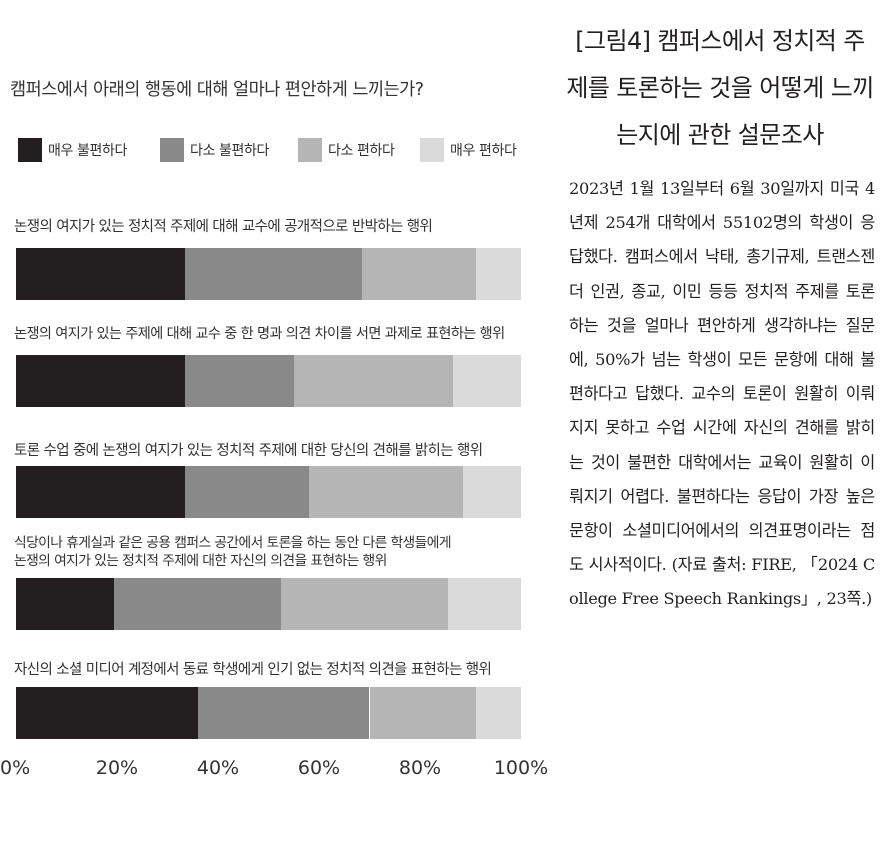  What do you see at coordinates (483, 151) in the screenshot?
I see `legend-label: 매우 편하다` at bounding box center [483, 151].